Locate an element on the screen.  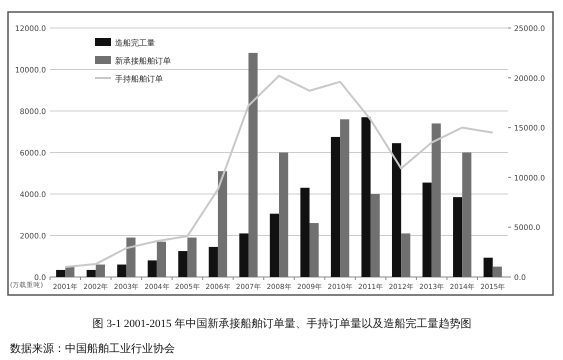
legend-label: 手持船舶订单 is located at coordinates (139, 79).